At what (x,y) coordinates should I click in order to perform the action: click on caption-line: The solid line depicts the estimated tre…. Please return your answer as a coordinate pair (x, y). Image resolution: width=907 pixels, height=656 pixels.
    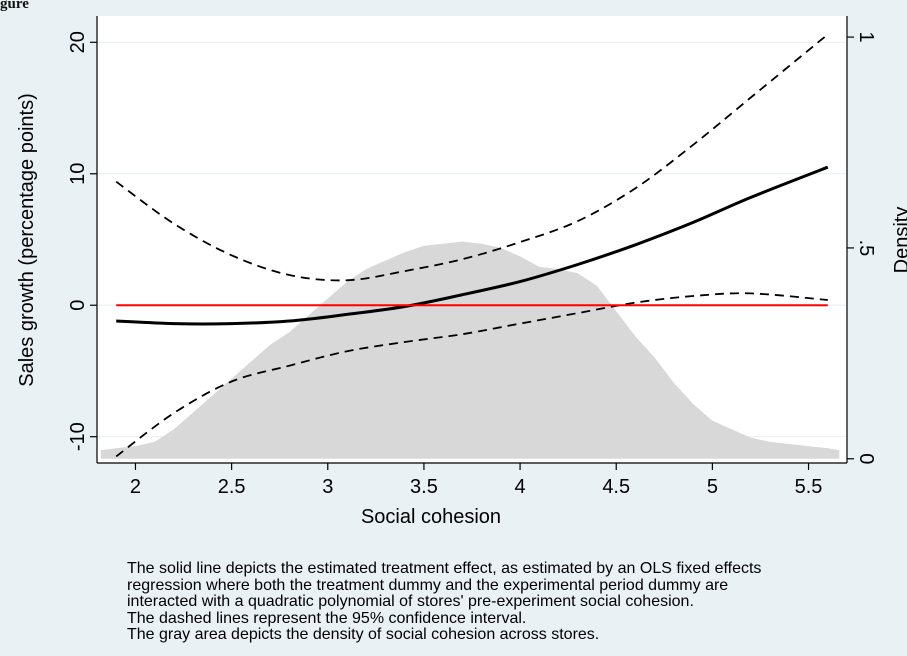
    Looking at the image, I should click on (444, 568).